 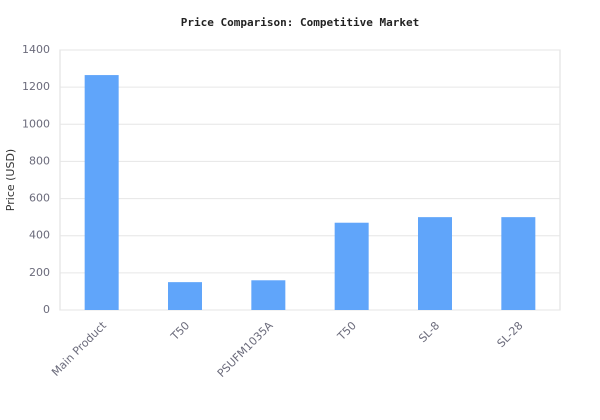 I want to click on y-tick-label: 1000, so click(x=36, y=123).